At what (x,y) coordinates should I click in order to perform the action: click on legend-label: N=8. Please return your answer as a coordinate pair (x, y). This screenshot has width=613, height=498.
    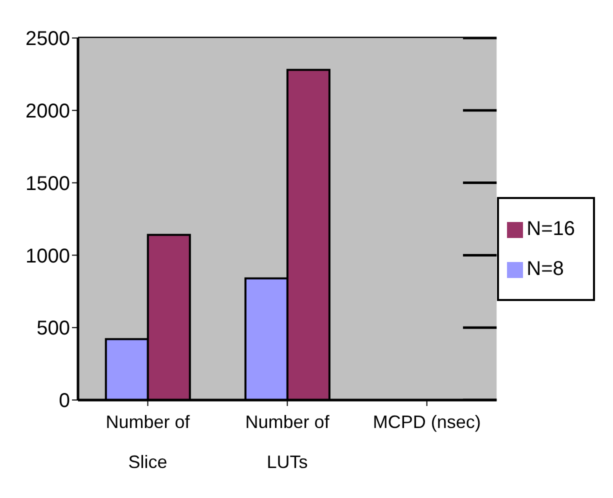
    Looking at the image, I should click on (545, 269).